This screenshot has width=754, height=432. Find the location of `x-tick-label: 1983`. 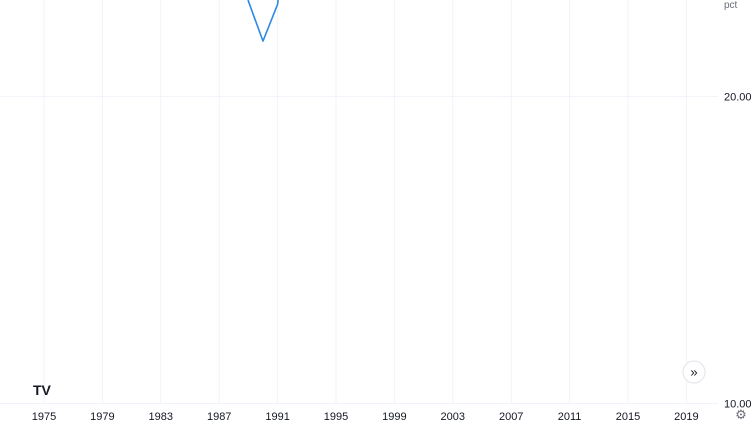

x-tick-label: 1983 is located at coordinates (161, 417).